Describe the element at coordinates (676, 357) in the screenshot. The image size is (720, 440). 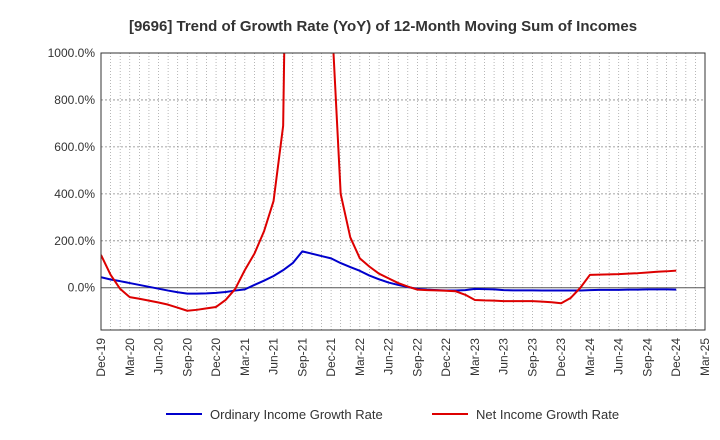
I see `x-tick-label: Dec-24` at that location.